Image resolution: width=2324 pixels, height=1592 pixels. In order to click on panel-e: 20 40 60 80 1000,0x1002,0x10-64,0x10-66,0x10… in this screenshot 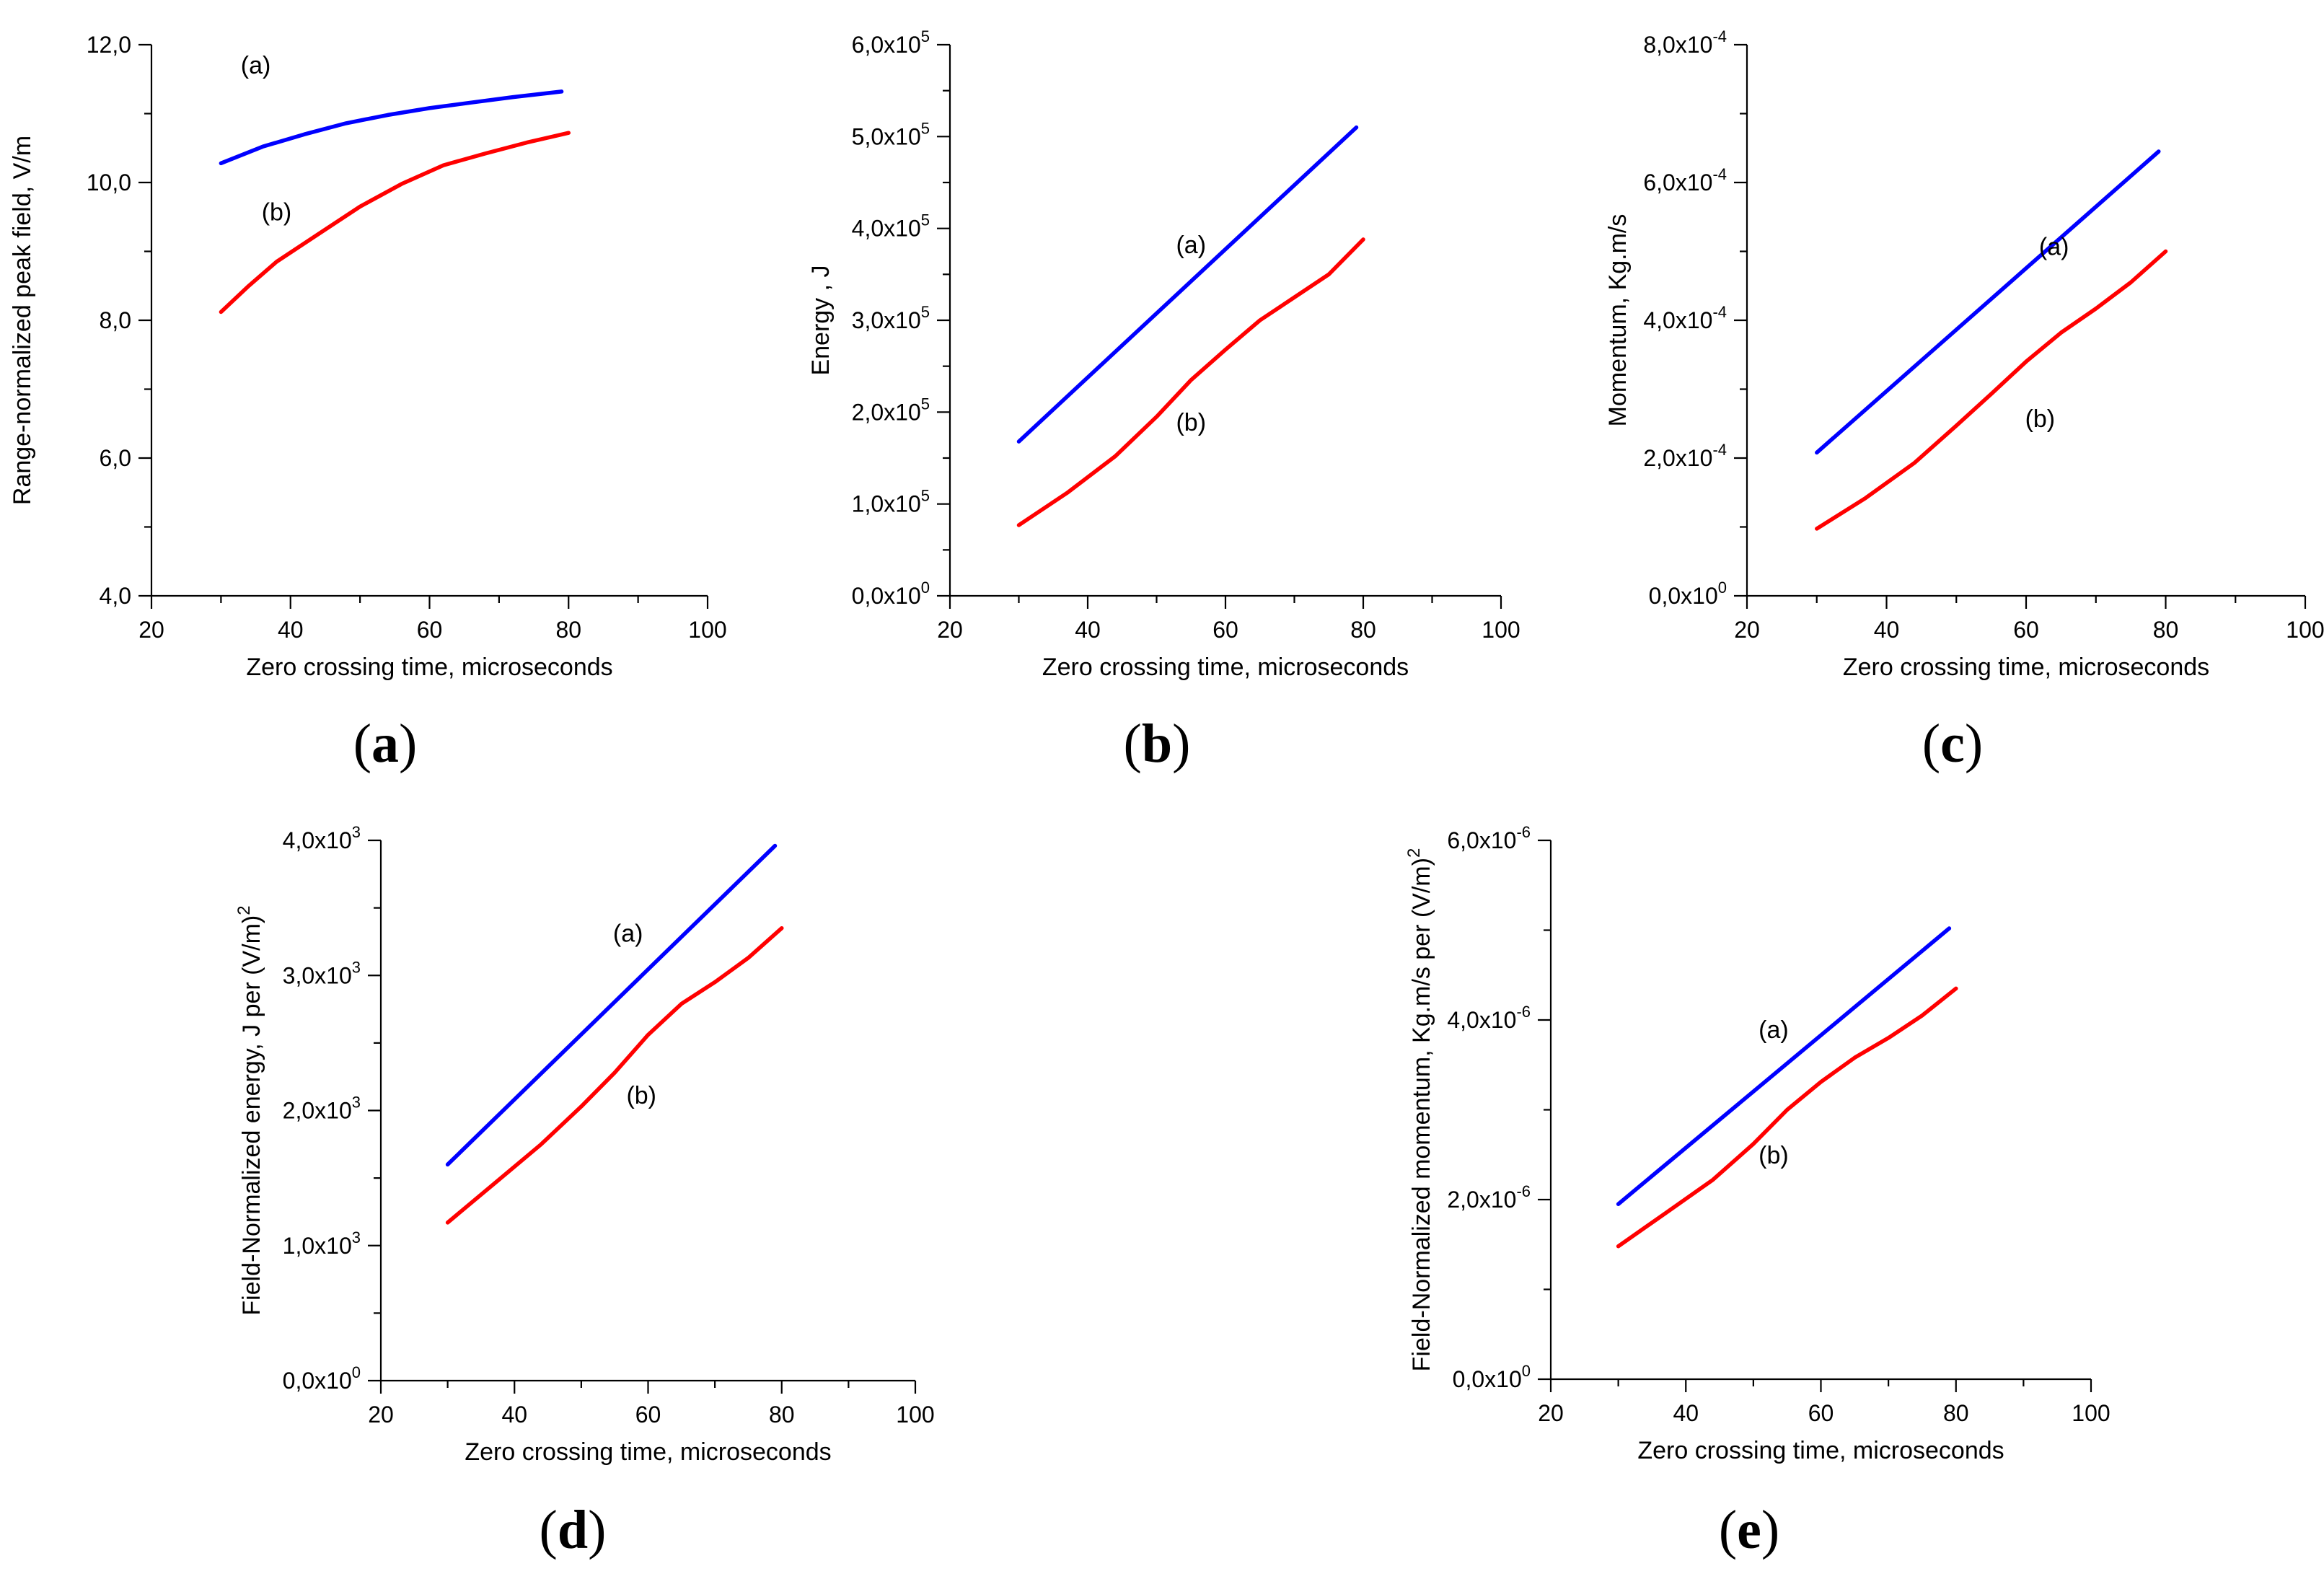, I will do `click(1757, 1192)`.